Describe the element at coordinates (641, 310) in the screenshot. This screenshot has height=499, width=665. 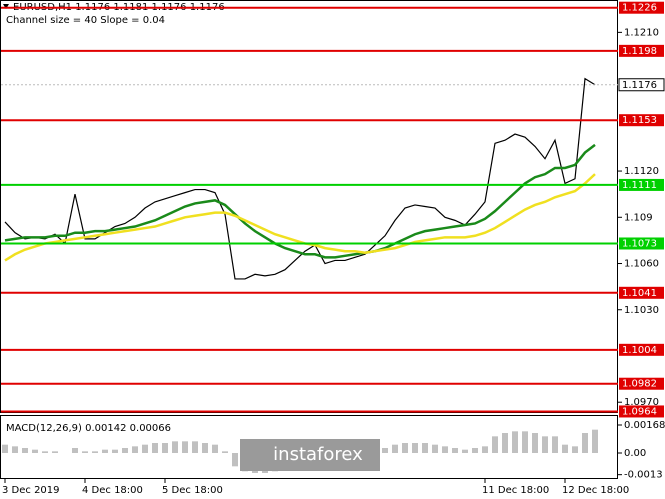
I see `y-tick-label: 1.1030` at that location.